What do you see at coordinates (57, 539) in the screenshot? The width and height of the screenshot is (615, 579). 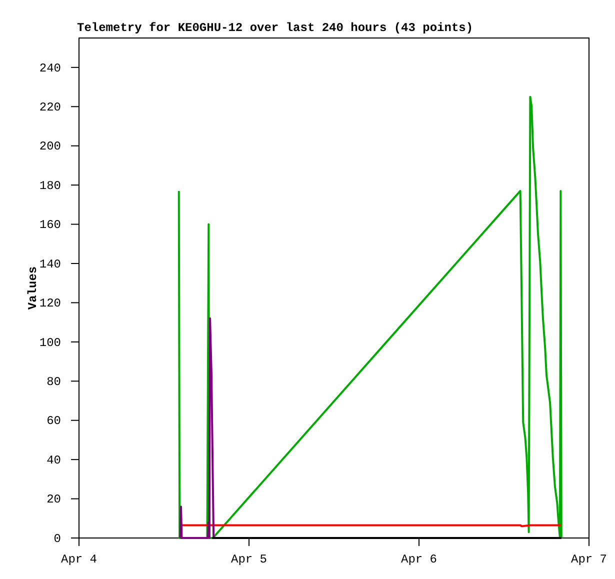 I see `y-tick-label: 0` at bounding box center [57, 539].